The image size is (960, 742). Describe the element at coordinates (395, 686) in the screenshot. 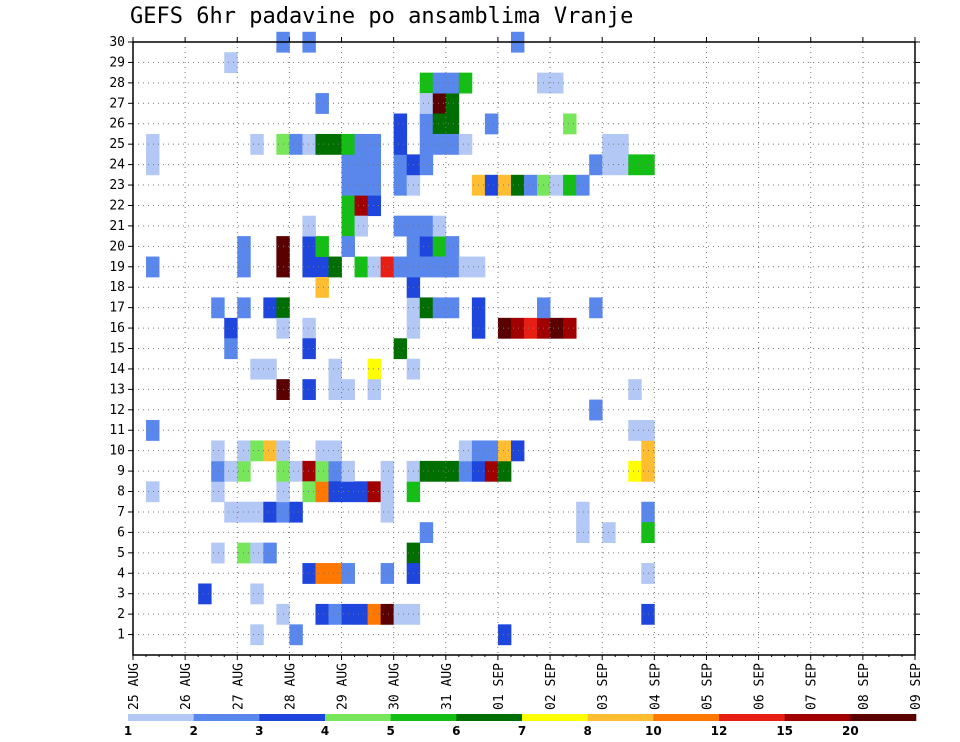

I see `x-tick-label: 30 AUG` at that location.